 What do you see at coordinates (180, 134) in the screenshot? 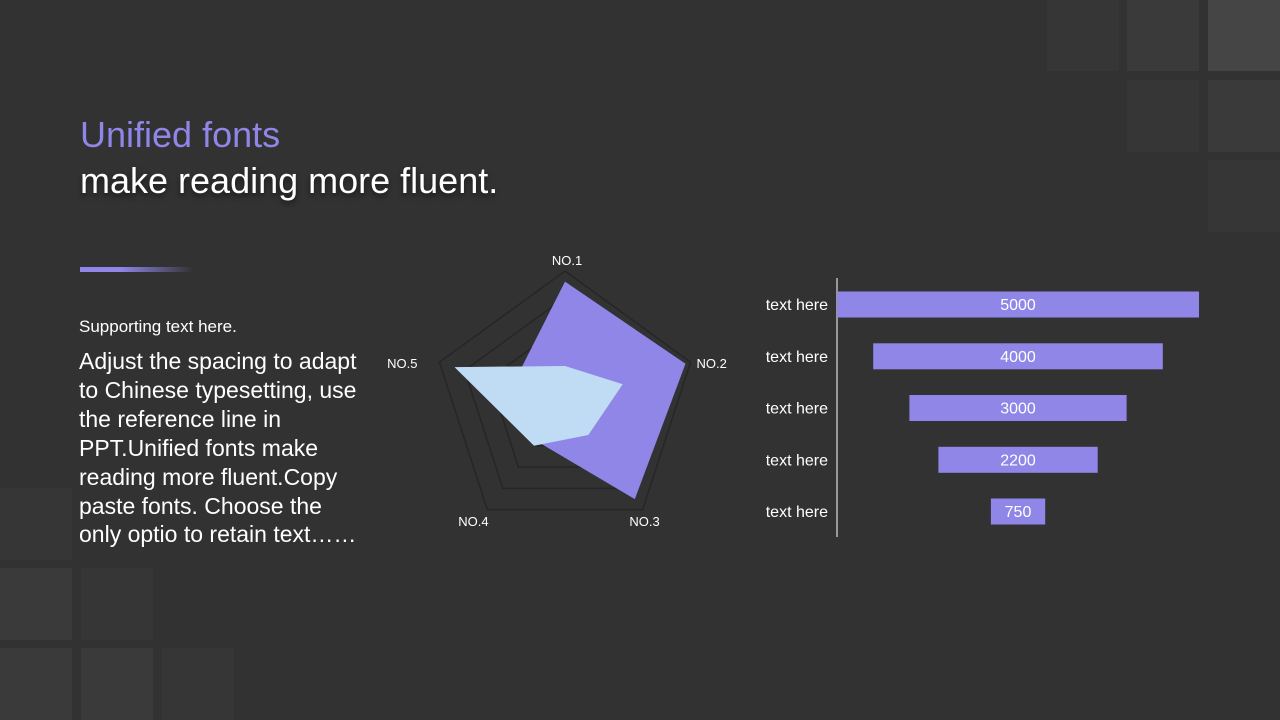
I see `title-line-1: Unified fonts` at bounding box center [180, 134].